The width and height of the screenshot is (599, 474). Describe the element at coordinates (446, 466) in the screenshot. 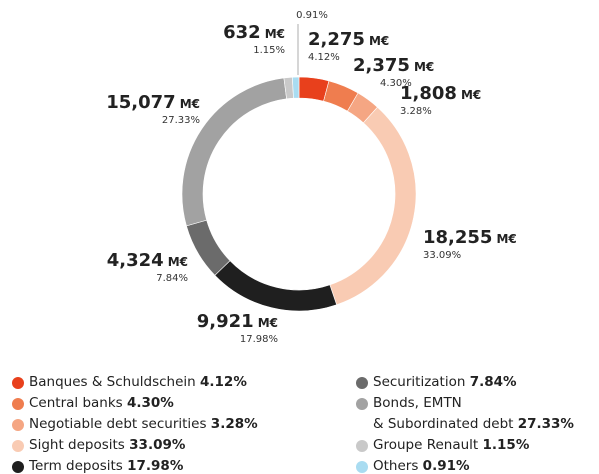

I see `legend-percent: 0.91%` at that location.